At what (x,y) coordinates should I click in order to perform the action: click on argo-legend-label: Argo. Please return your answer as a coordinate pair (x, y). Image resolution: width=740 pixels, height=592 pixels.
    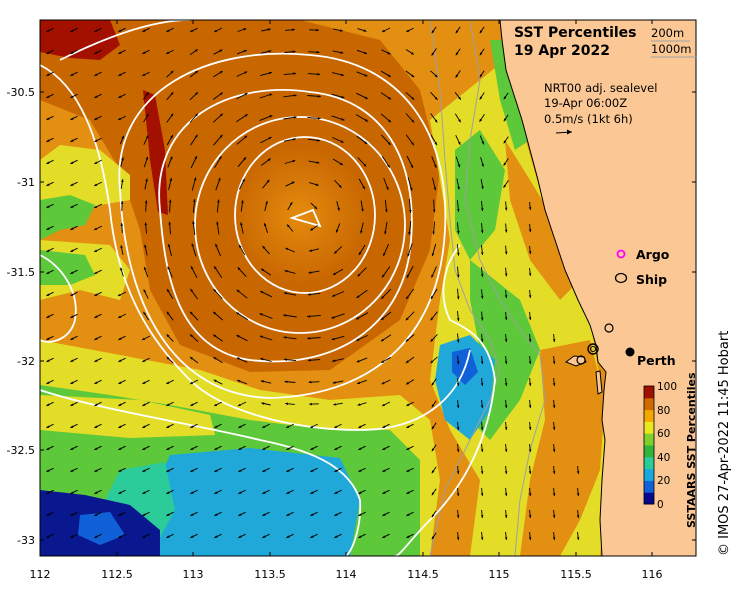
    Looking at the image, I should click on (653, 254).